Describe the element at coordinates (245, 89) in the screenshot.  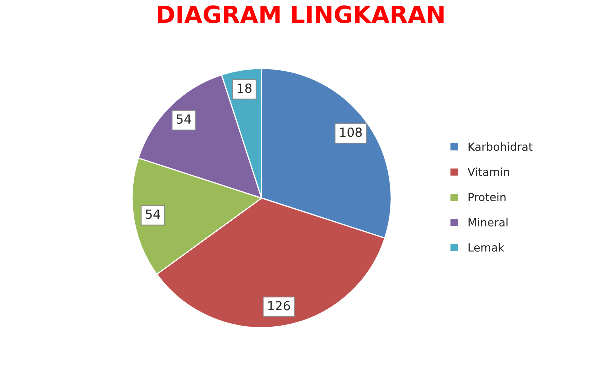
I see `data-label: 18` at that location.